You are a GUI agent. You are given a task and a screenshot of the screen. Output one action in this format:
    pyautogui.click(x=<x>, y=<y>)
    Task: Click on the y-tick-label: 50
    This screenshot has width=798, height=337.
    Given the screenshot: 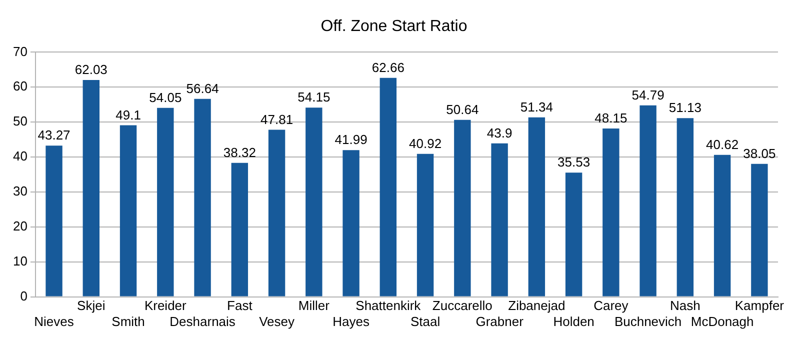 What is the action you would take?
    pyautogui.click(x=20, y=121)
    